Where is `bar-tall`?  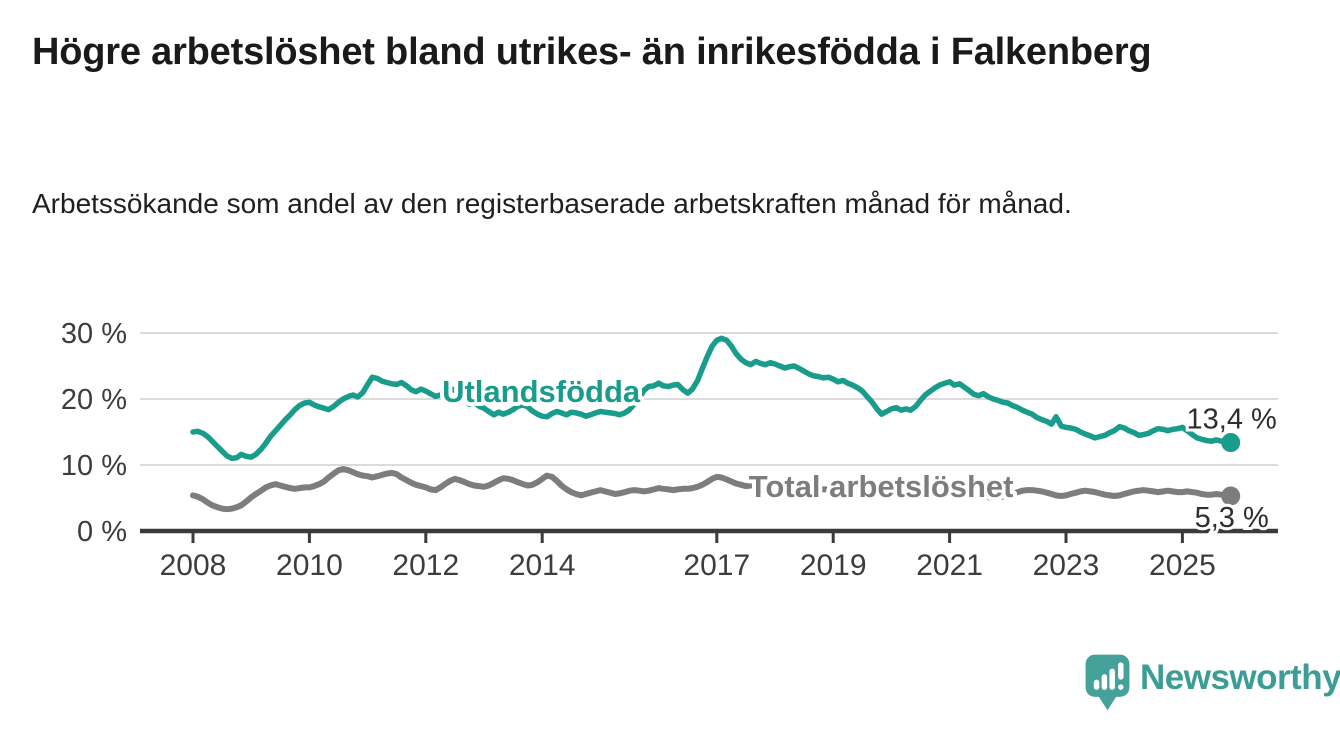 bar-tall is located at coordinates (1112, 679).